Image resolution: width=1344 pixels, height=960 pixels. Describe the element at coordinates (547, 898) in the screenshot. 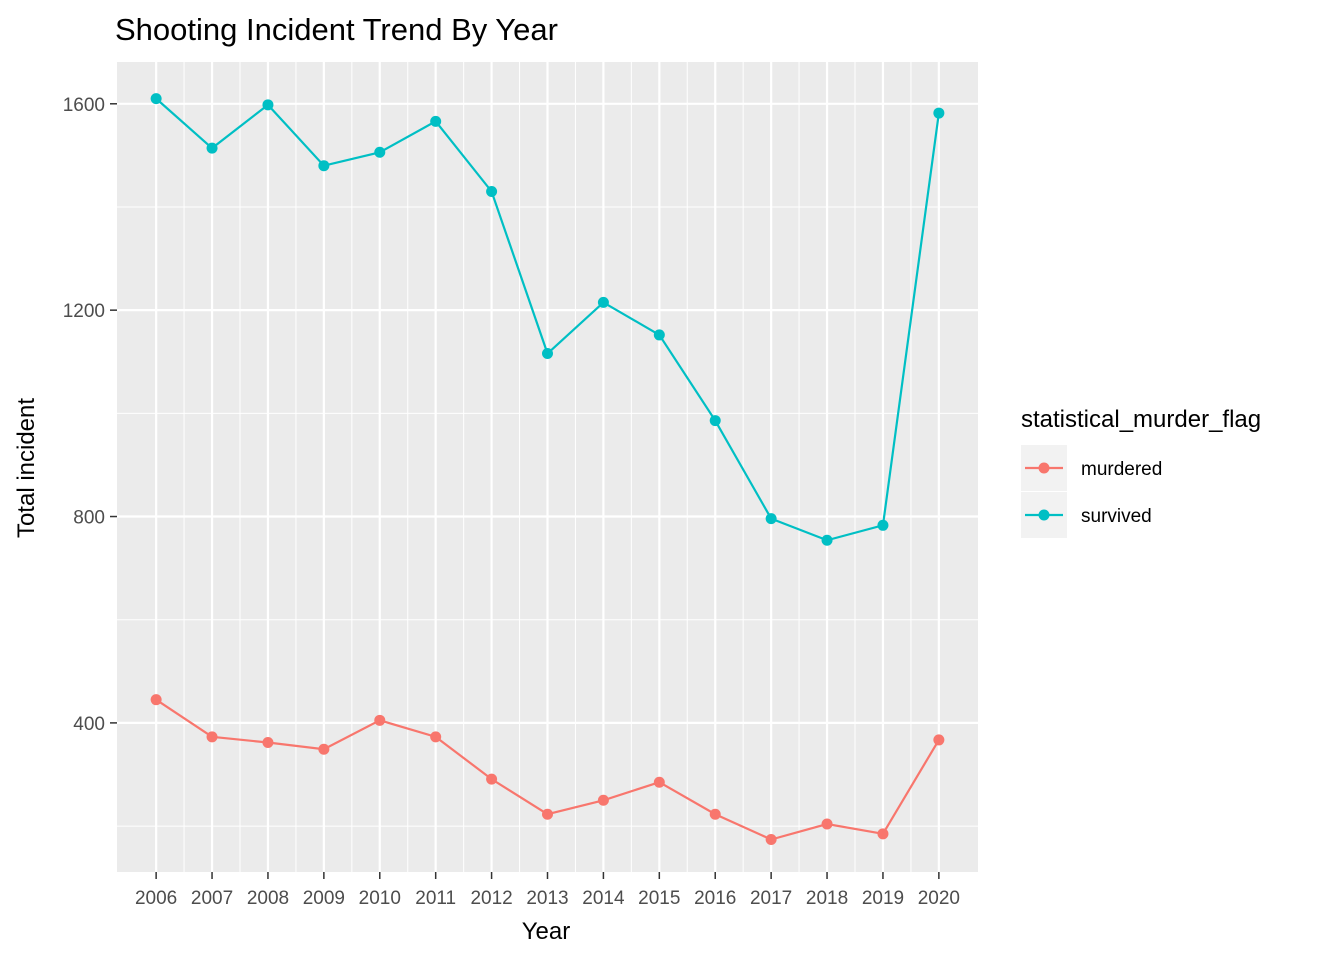

I see `x-tick-label: 2013` at that location.